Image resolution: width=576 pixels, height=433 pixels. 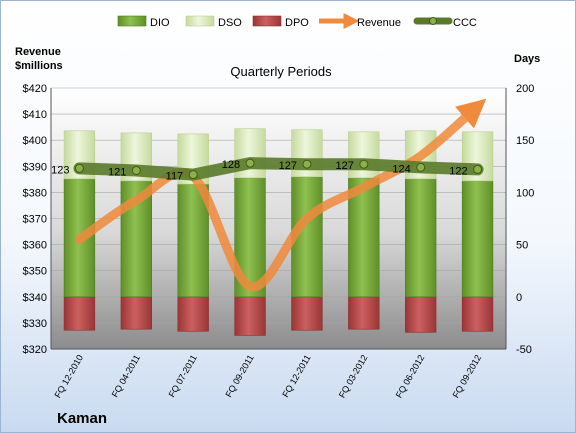 What do you see at coordinates (458, 171) in the screenshot?
I see `ccc-data-label: 122` at bounding box center [458, 171].